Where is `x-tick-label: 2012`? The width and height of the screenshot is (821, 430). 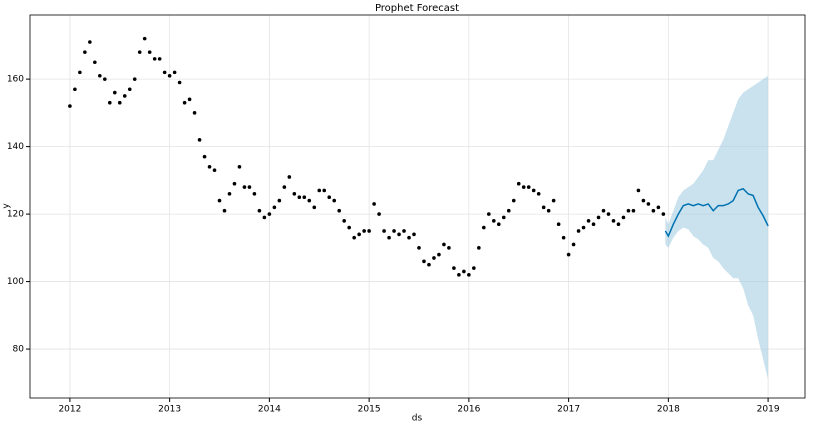 x-tick-label: 2012 is located at coordinates (69, 410).